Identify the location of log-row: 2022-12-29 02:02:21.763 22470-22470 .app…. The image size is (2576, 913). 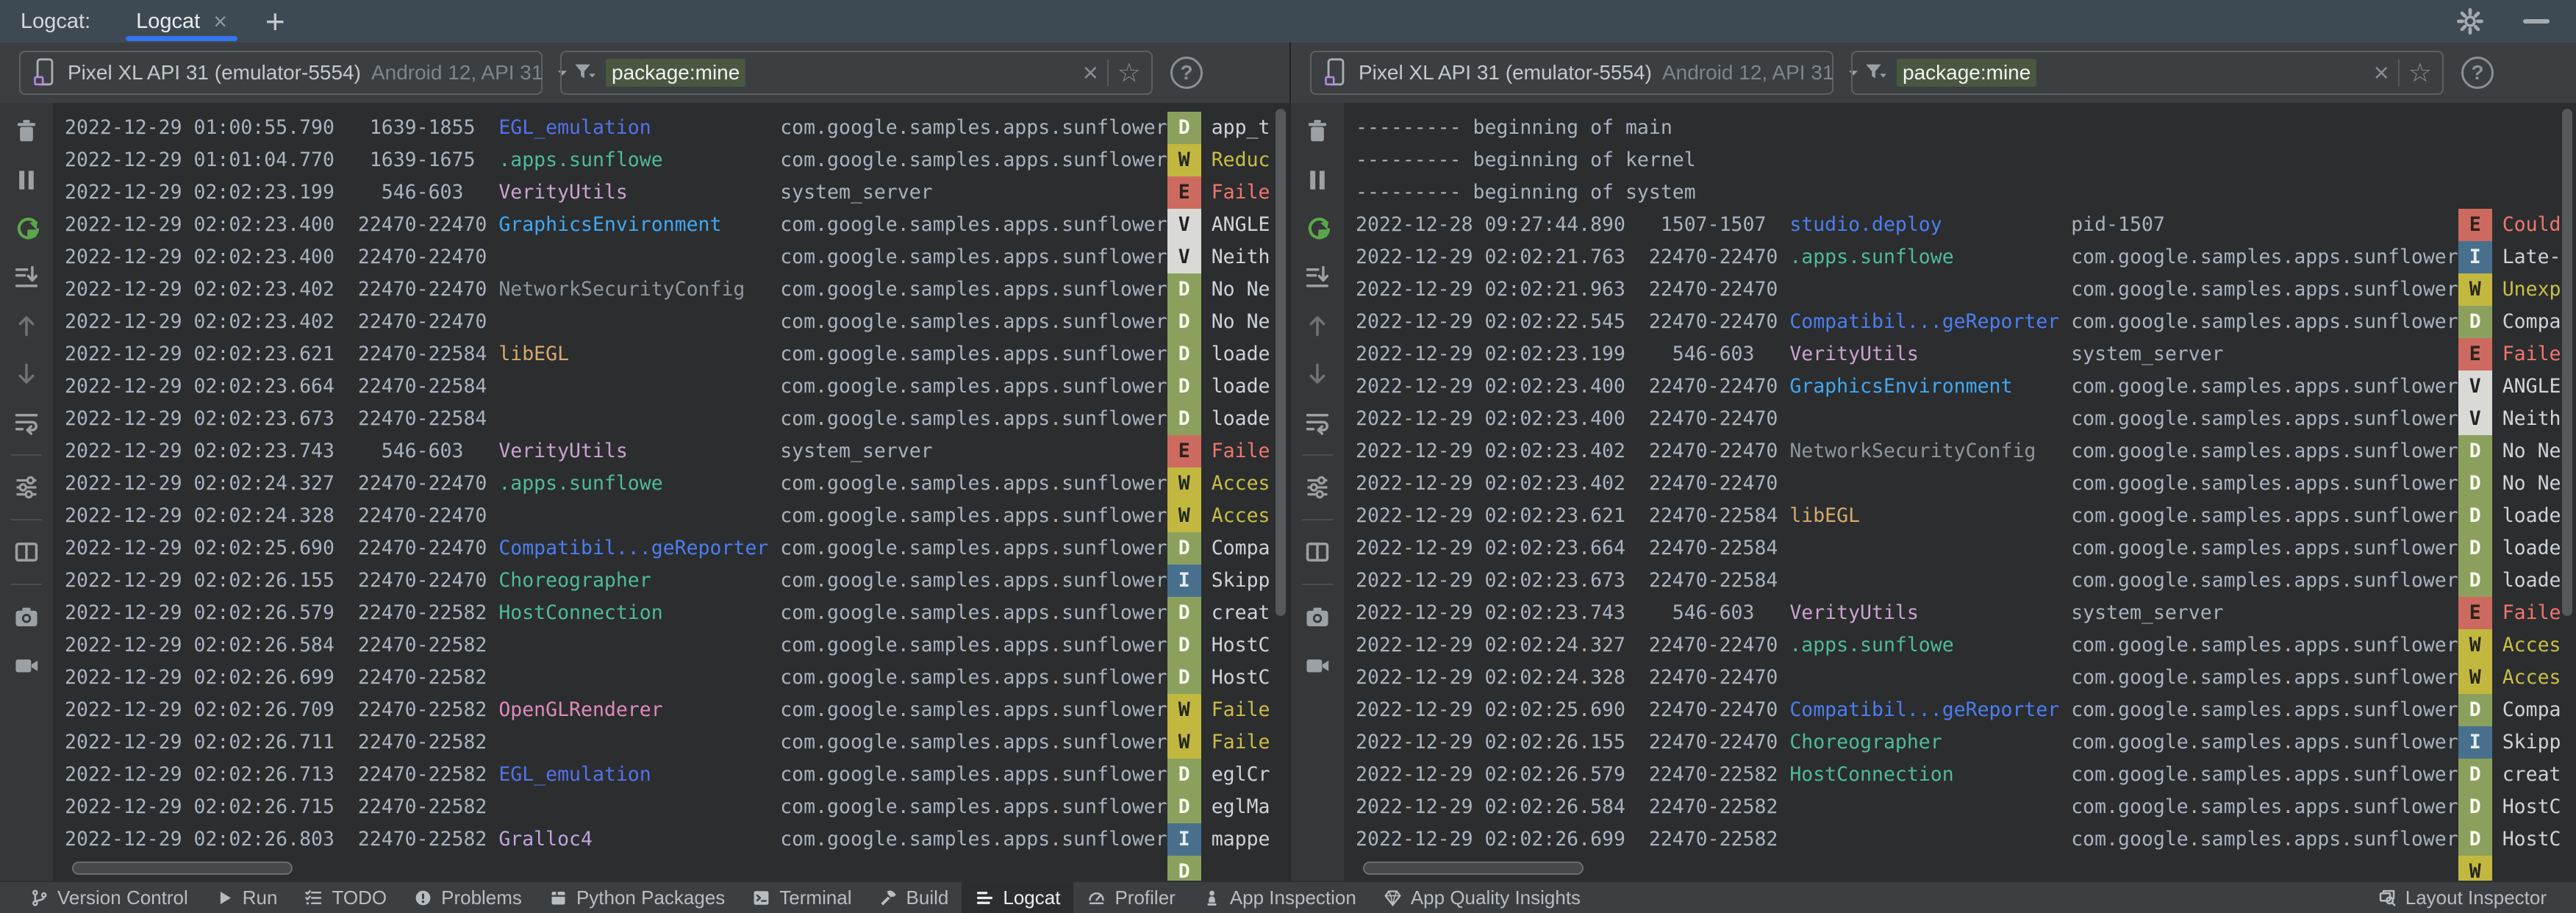
(1966, 257).